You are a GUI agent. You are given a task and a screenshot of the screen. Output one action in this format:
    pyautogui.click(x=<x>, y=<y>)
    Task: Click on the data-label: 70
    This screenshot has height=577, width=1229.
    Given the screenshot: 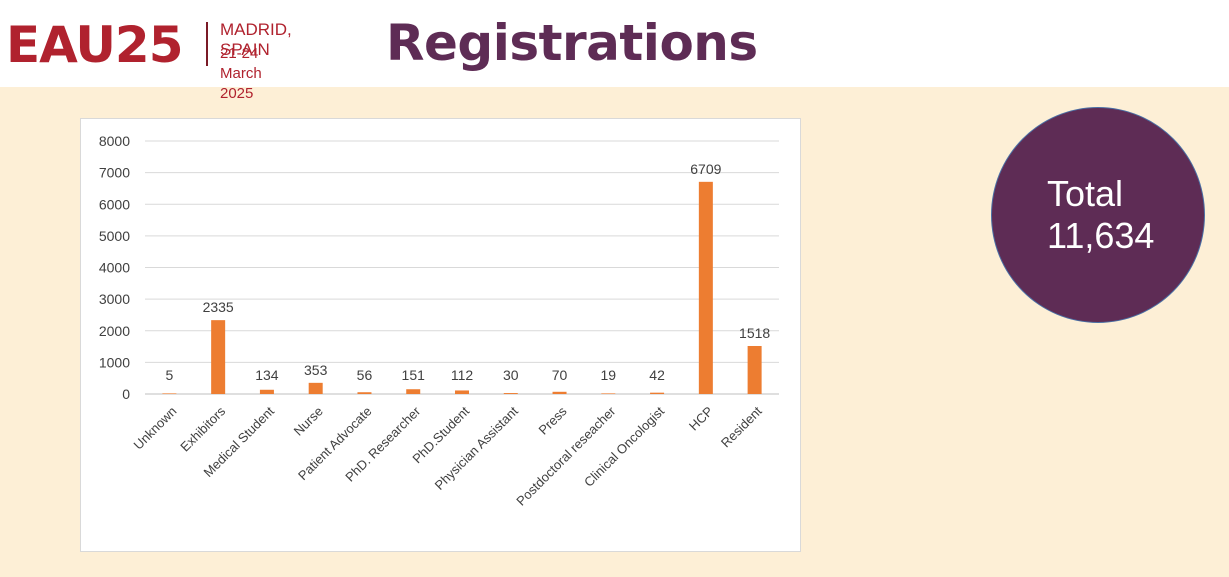 What is the action you would take?
    pyautogui.click(x=560, y=375)
    